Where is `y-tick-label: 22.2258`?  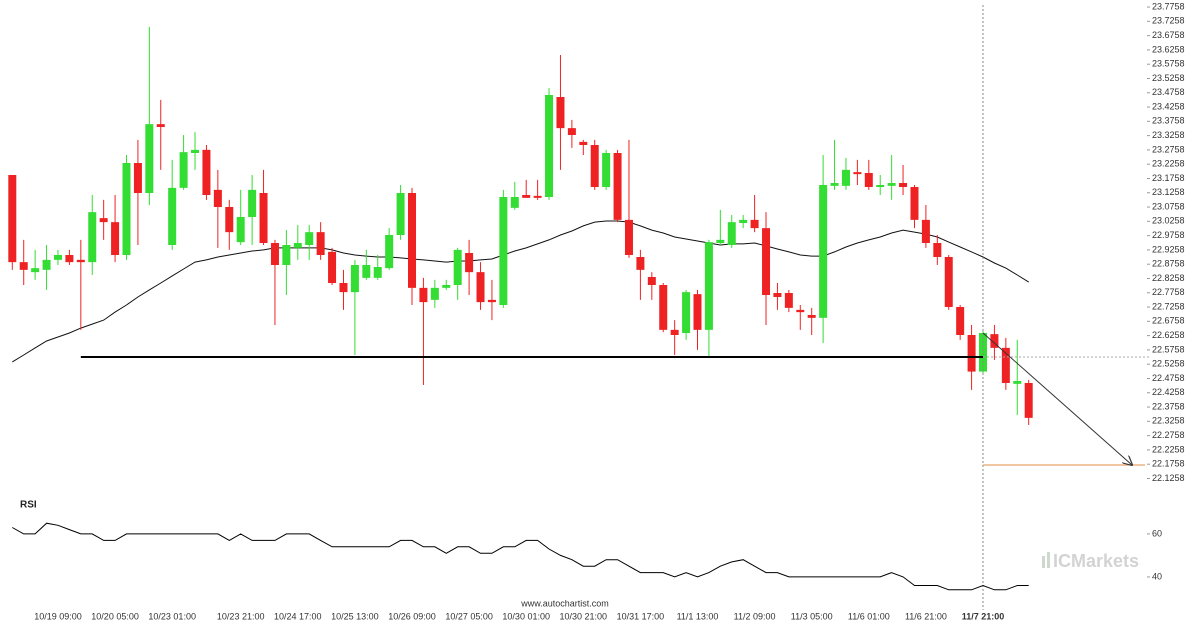
y-tick-label: 22.2258 is located at coordinates (1168, 449).